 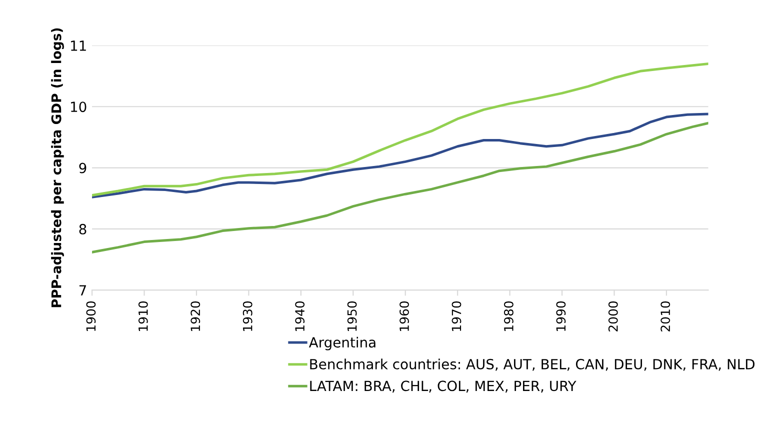 I want to click on x-tick-label: 1990, so click(x=561, y=316).